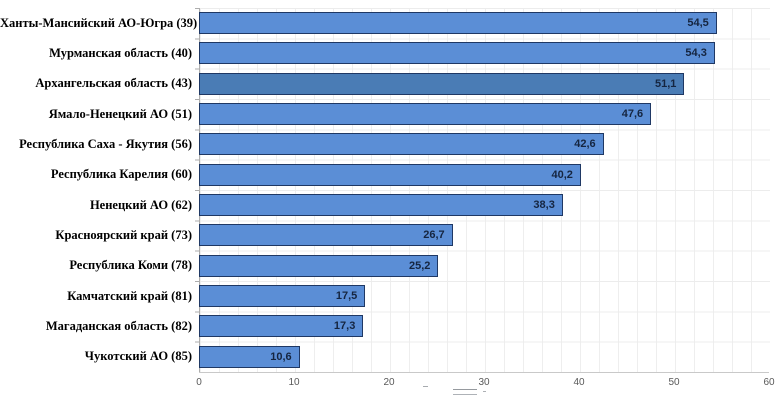 Image resolution: width=777 pixels, height=407 pixels. What do you see at coordinates (442, 83) in the screenshot?
I see `bar: 51,1` at bounding box center [442, 83].